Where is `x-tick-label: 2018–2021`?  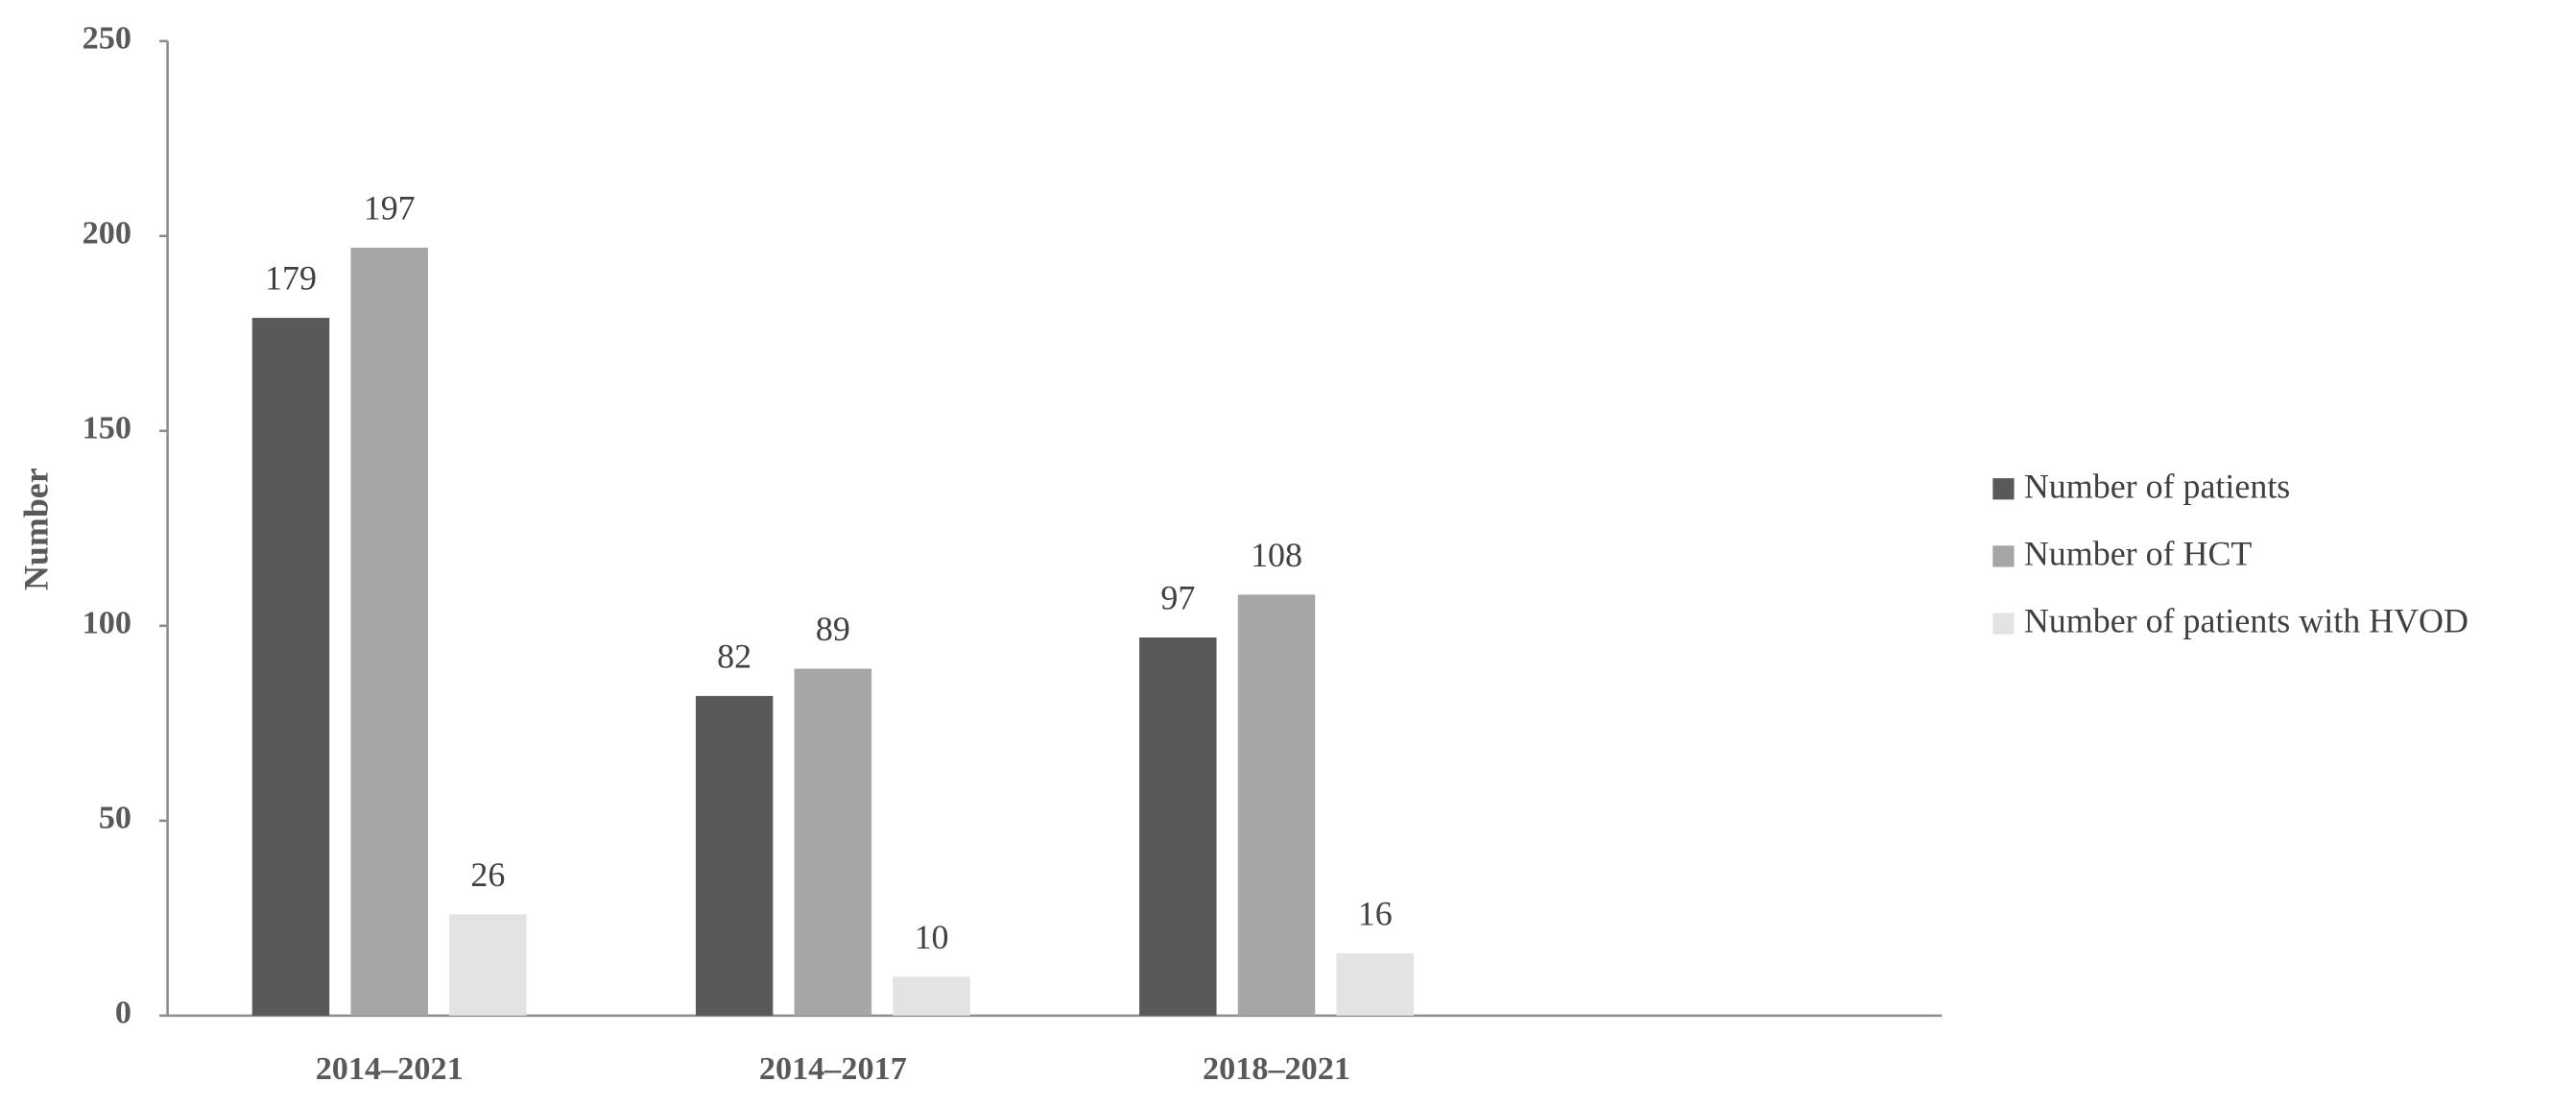 x-tick-label: 2018–2021 is located at coordinates (1276, 1068).